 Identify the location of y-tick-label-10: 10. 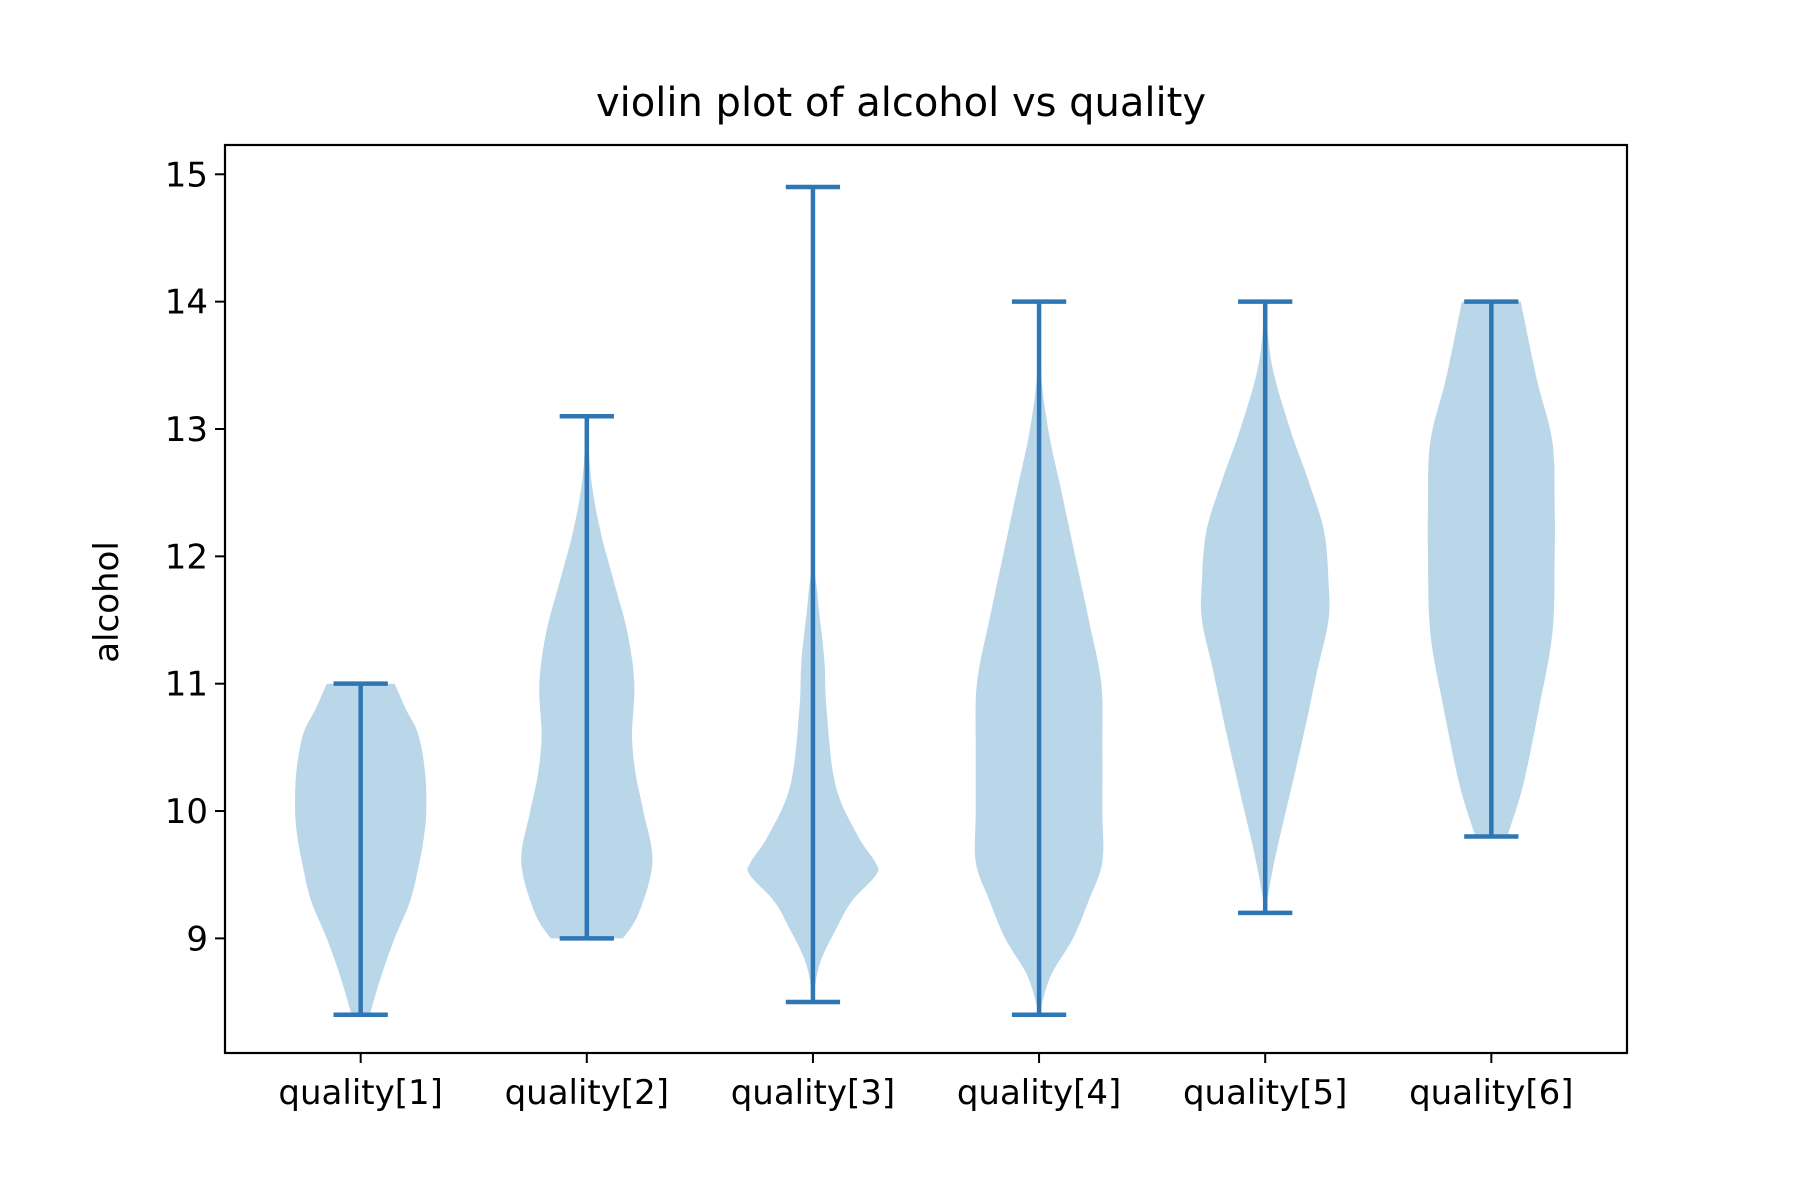
(186, 812).